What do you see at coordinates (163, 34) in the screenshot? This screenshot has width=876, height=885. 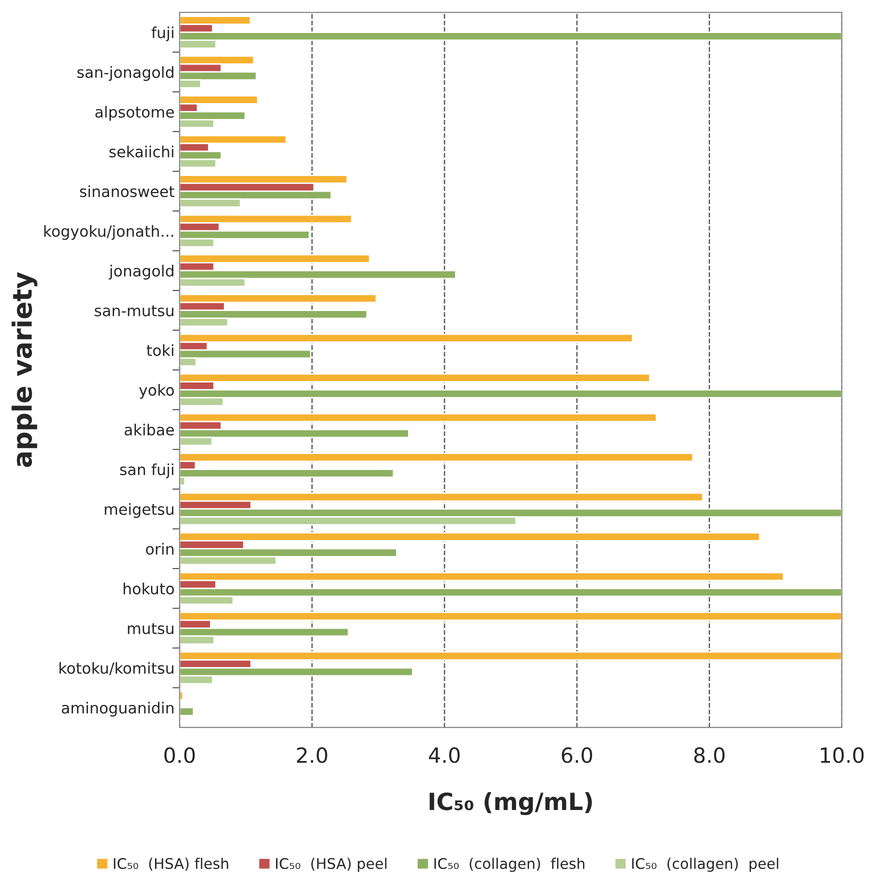 I see `y-tick-label: fuji` at bounding box center [163, 34].